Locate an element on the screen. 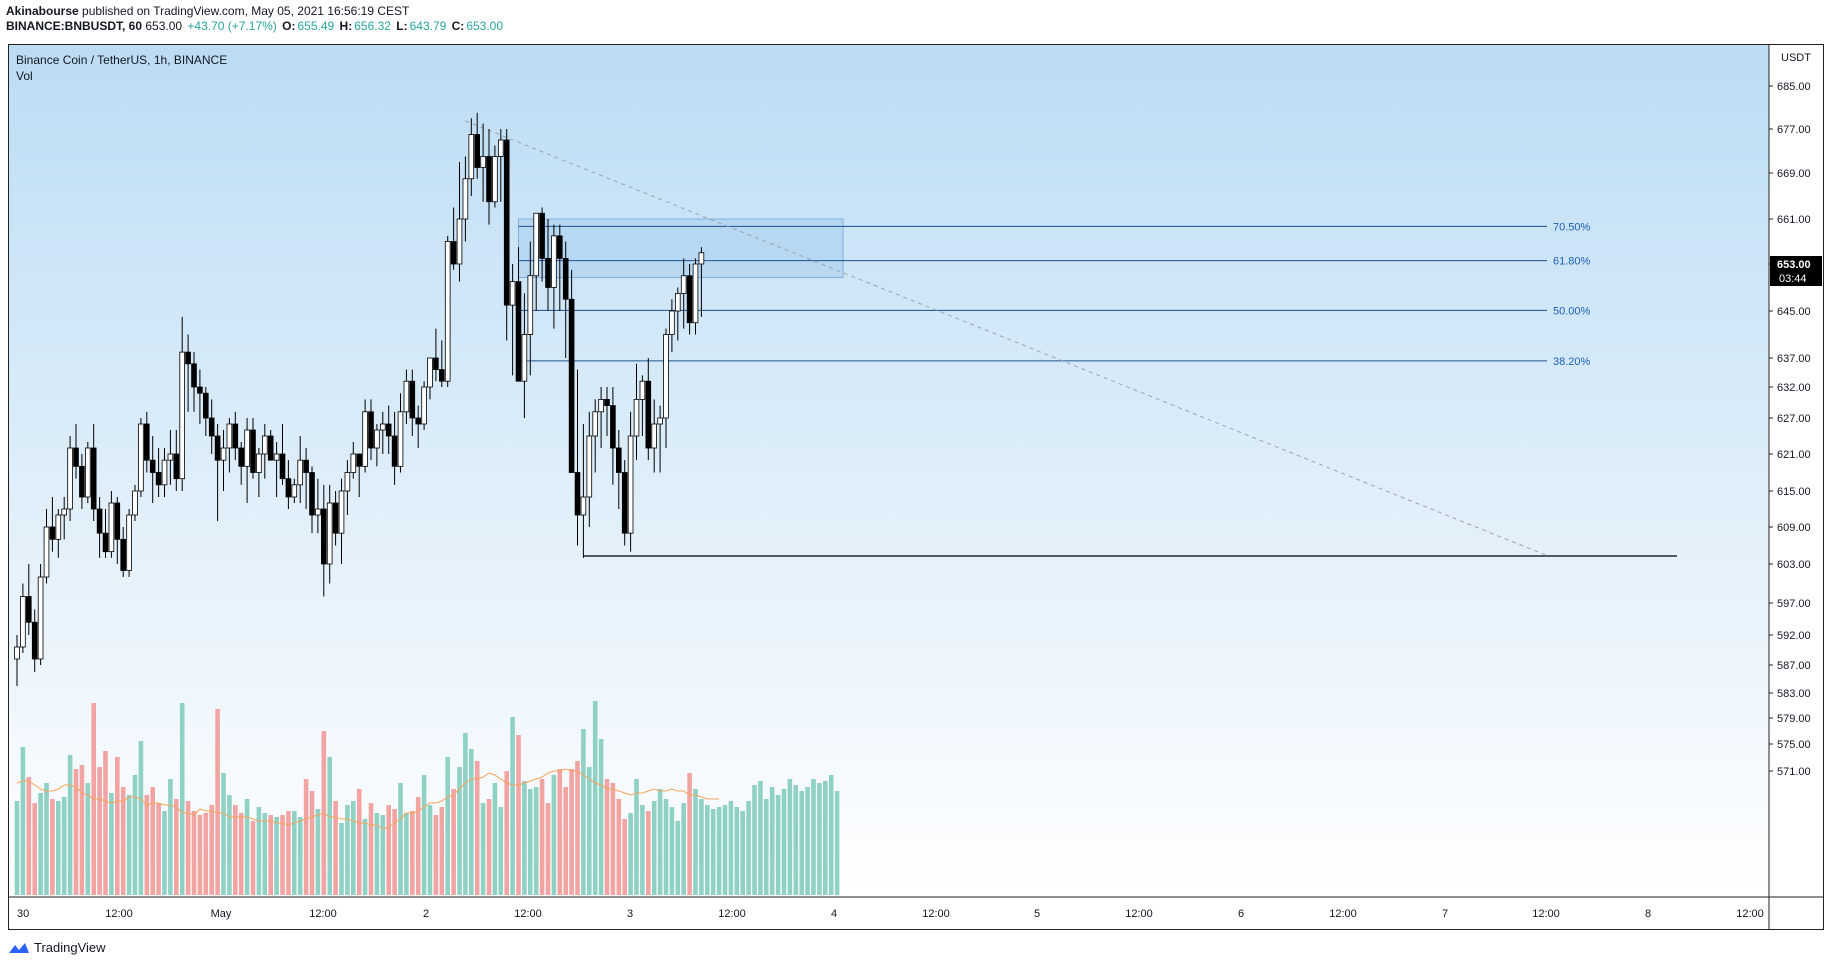 The width and height of the screenshot is (1828, 967). fib-level-label: 50.00% is located at coordinates (1572, 311).